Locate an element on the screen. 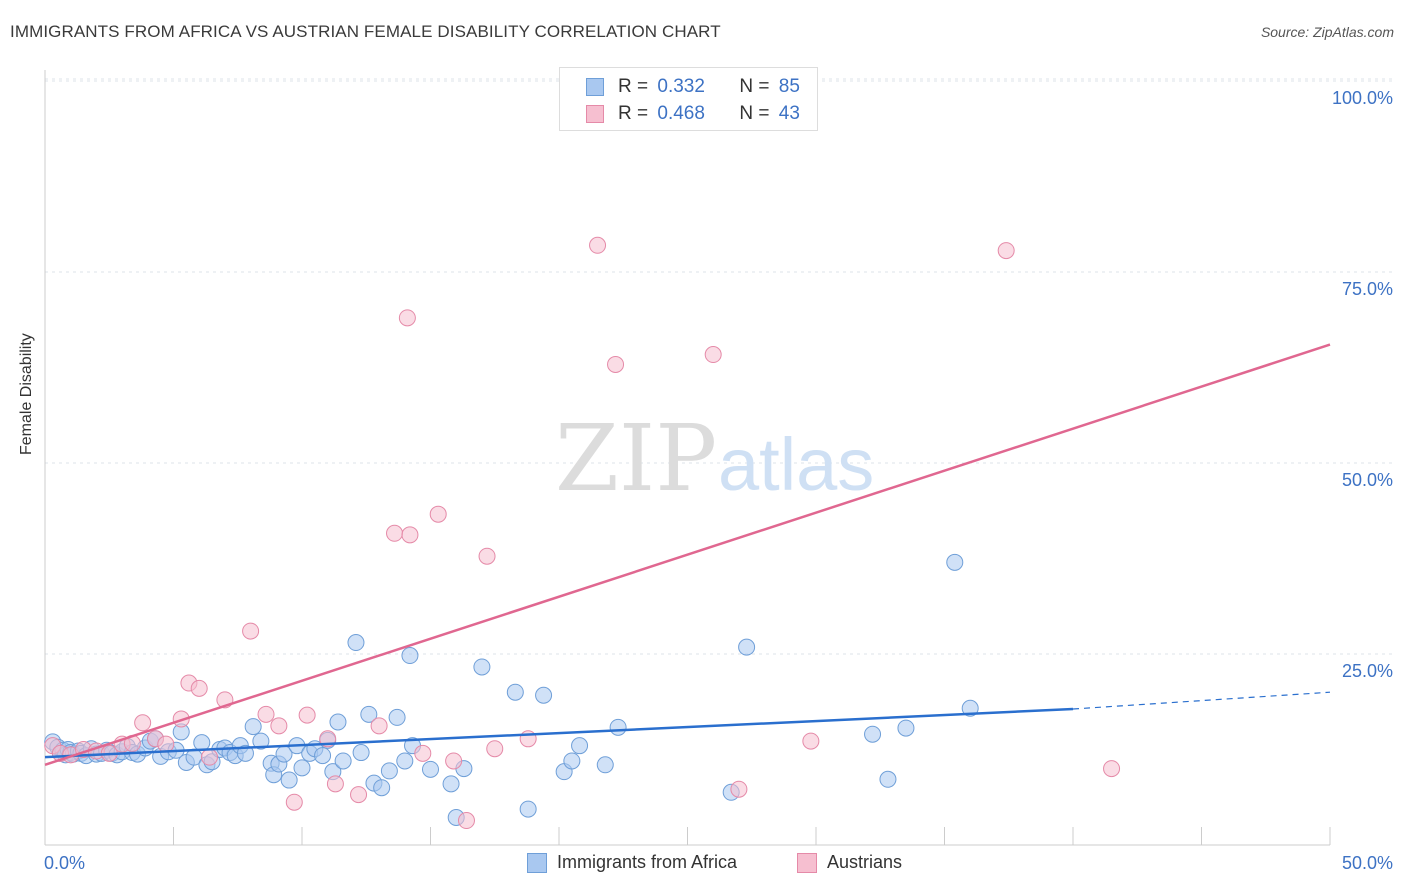 This screenshot has width=1406, height=892. r-value: 0.332 is located at coordinates (681, 86).